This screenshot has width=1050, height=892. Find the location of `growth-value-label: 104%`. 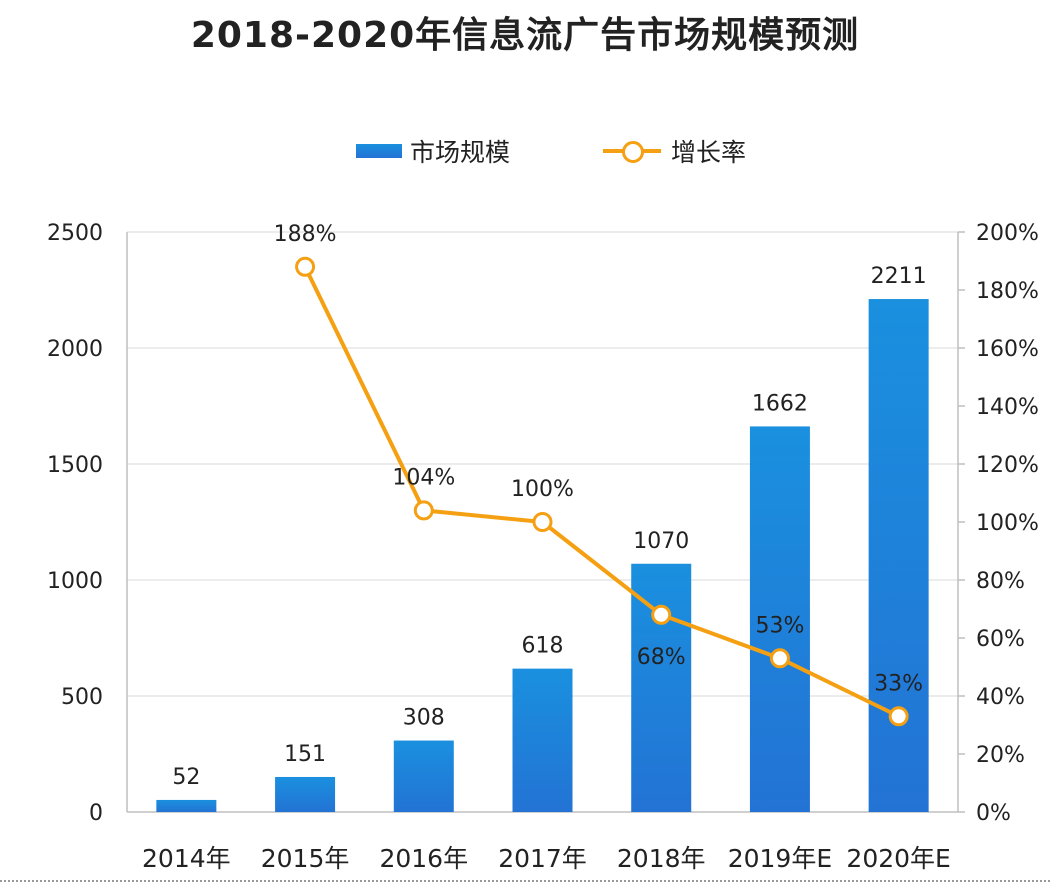

growth-value-label: 104% is located at coordinates (423, 477).